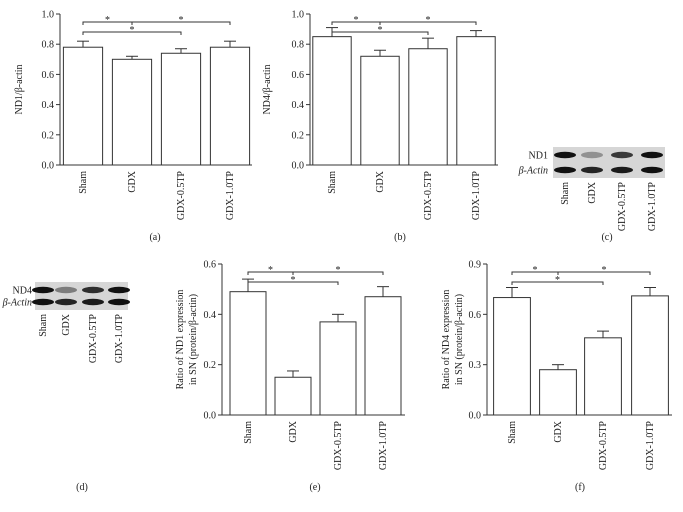  Describe the element at coordinates (180, 340) in the screenshot. I see `y-axis-label: Ratio of ND1 expression` at that location.